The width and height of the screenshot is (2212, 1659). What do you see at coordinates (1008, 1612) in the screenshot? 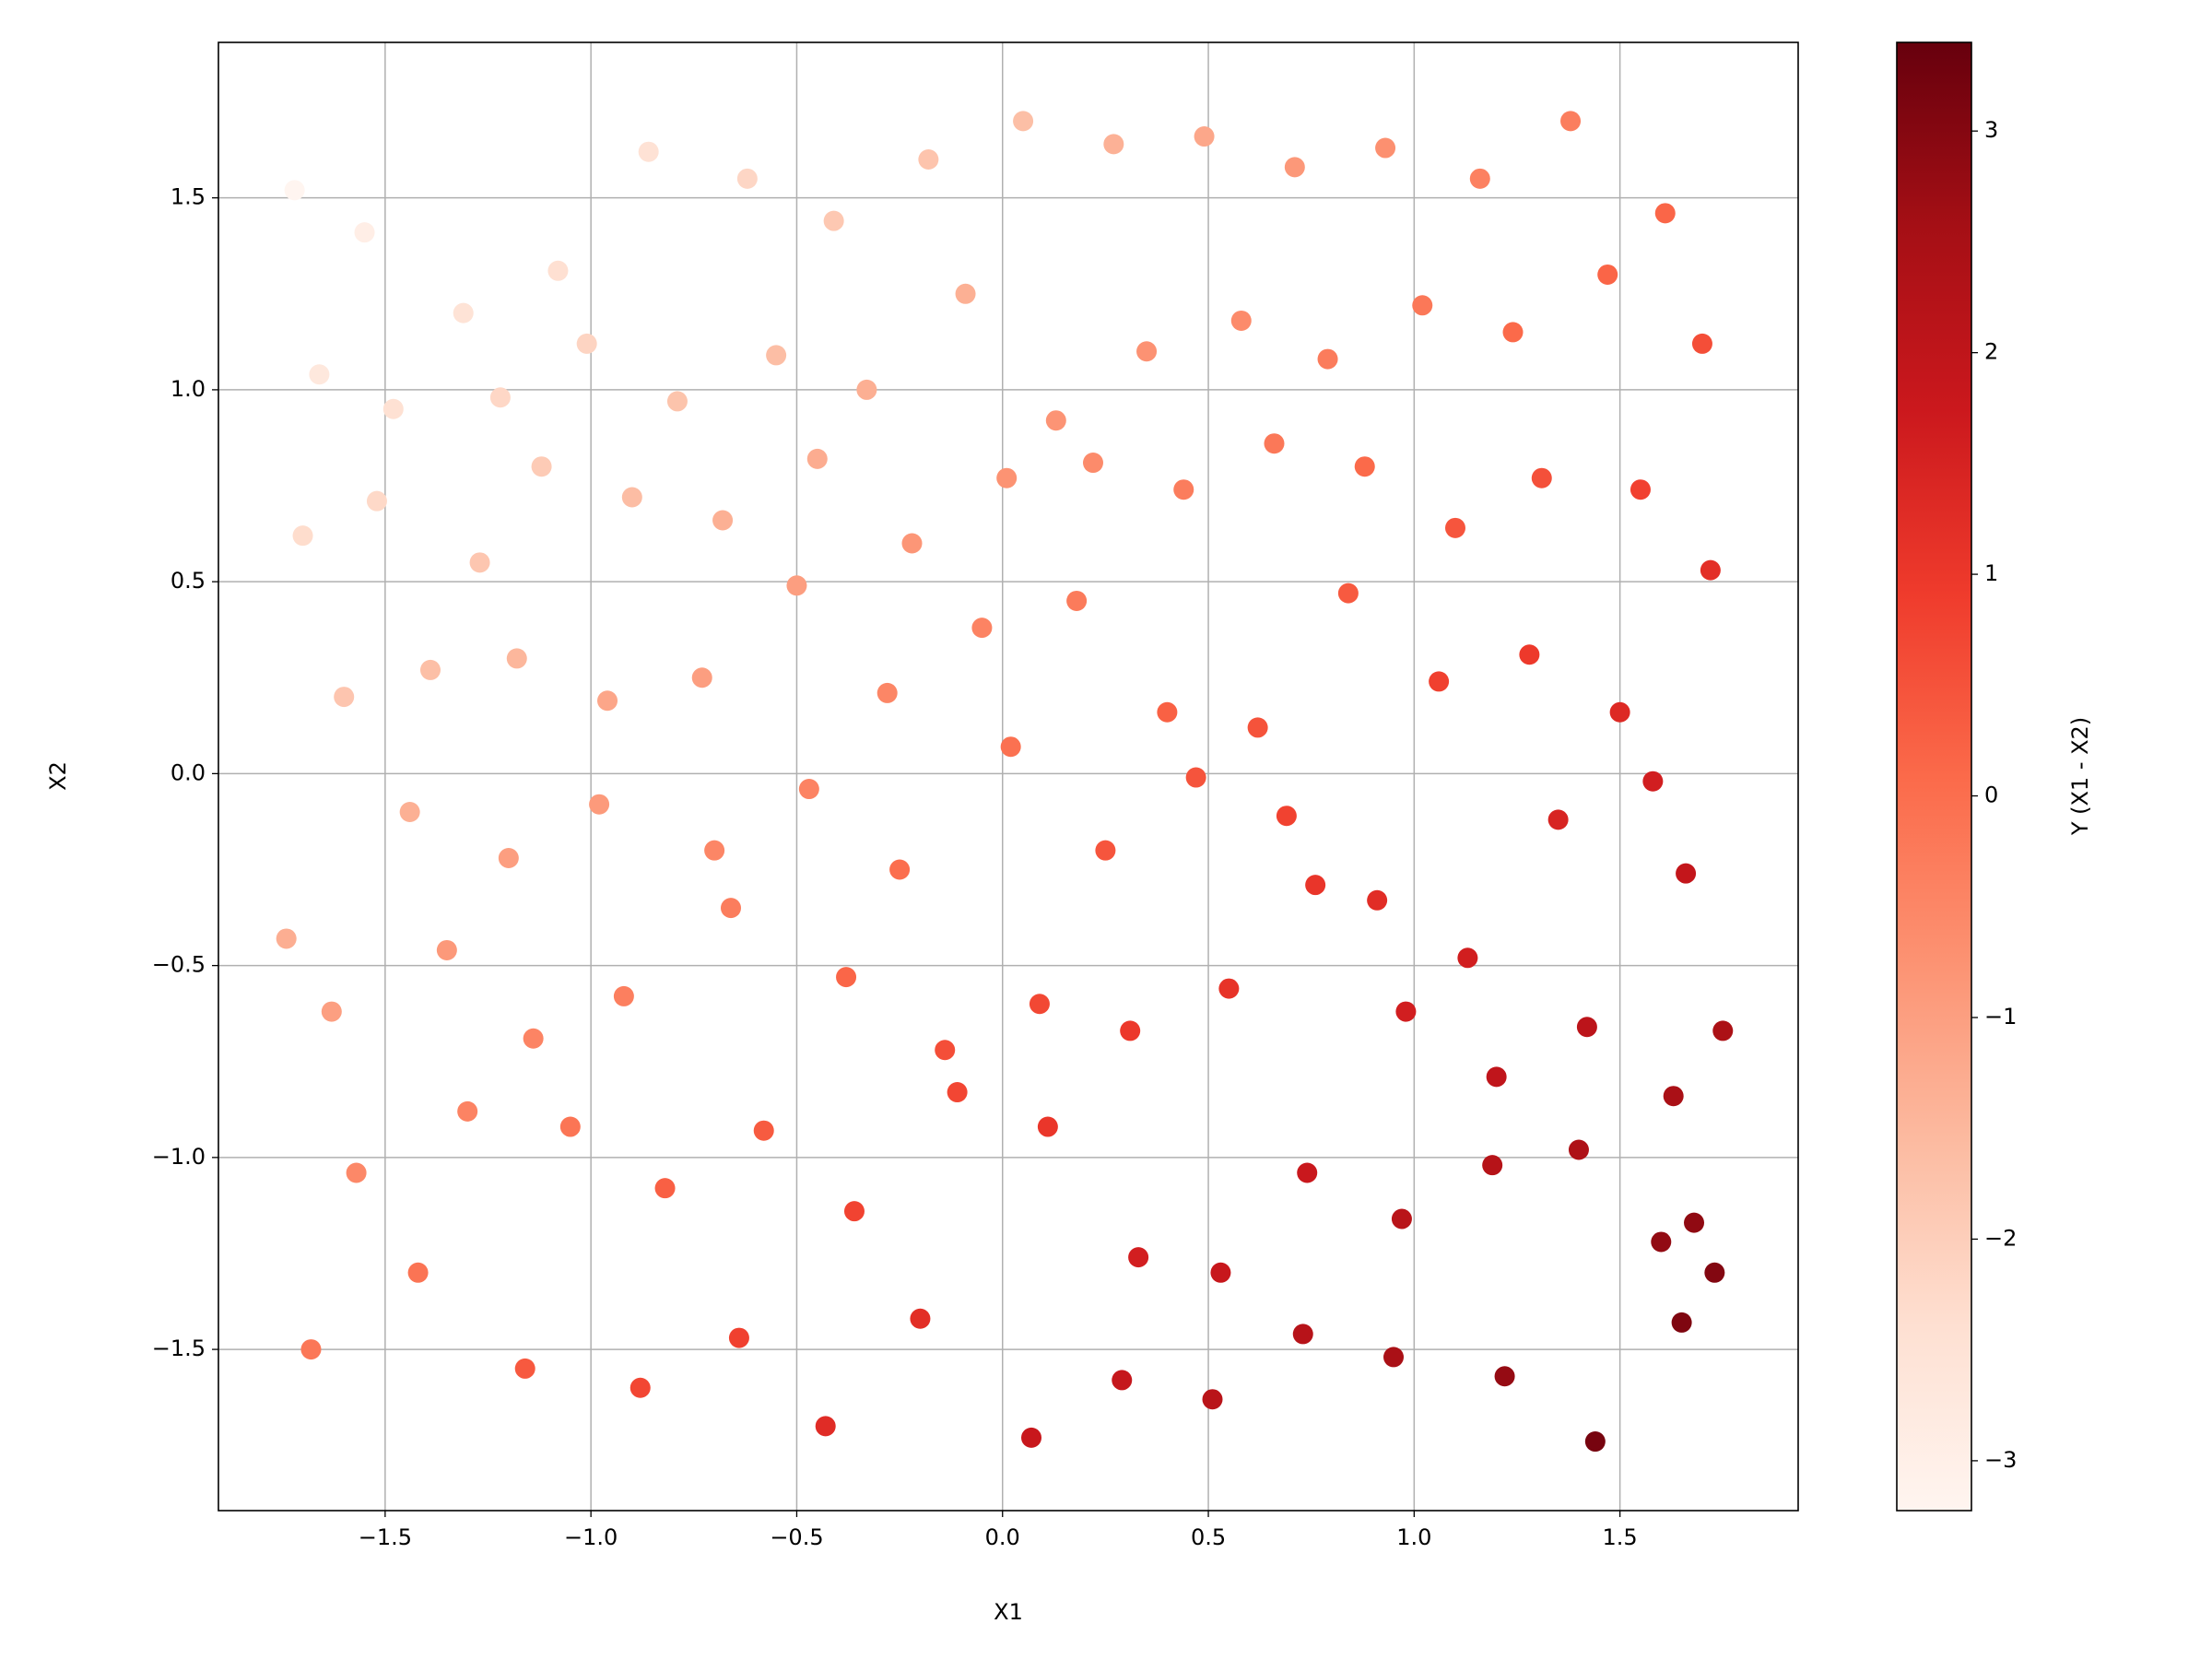
I see `x-axis-label: X1` at bounding box center [1008, 1612].